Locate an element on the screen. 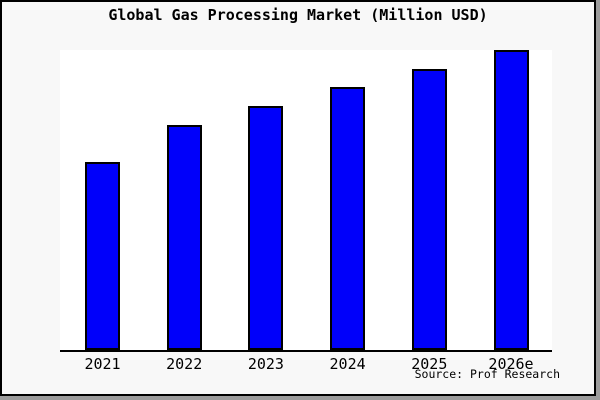 This screenshot has width=600, height=400. x-tick-label-2021: 2021 is located at coordinates (102, 364).